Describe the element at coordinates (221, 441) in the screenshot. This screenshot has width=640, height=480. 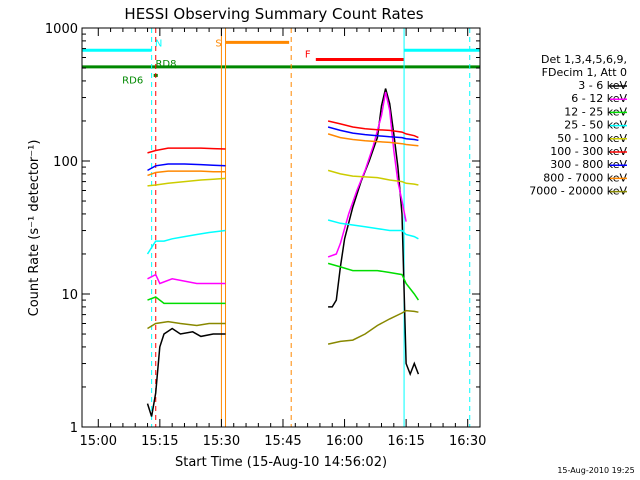
I see `x-tick-label: 15:30` at that location.